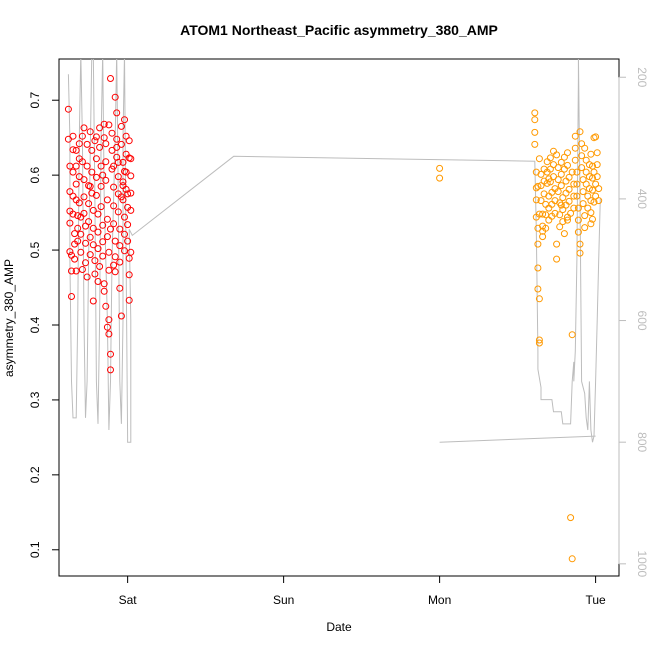 This screenshot has width=650, height=650. What do you see at coordinates (35, 174) in the screenshot?
I see `y-tick-label: 0.6` at bounding box center [35, 174].